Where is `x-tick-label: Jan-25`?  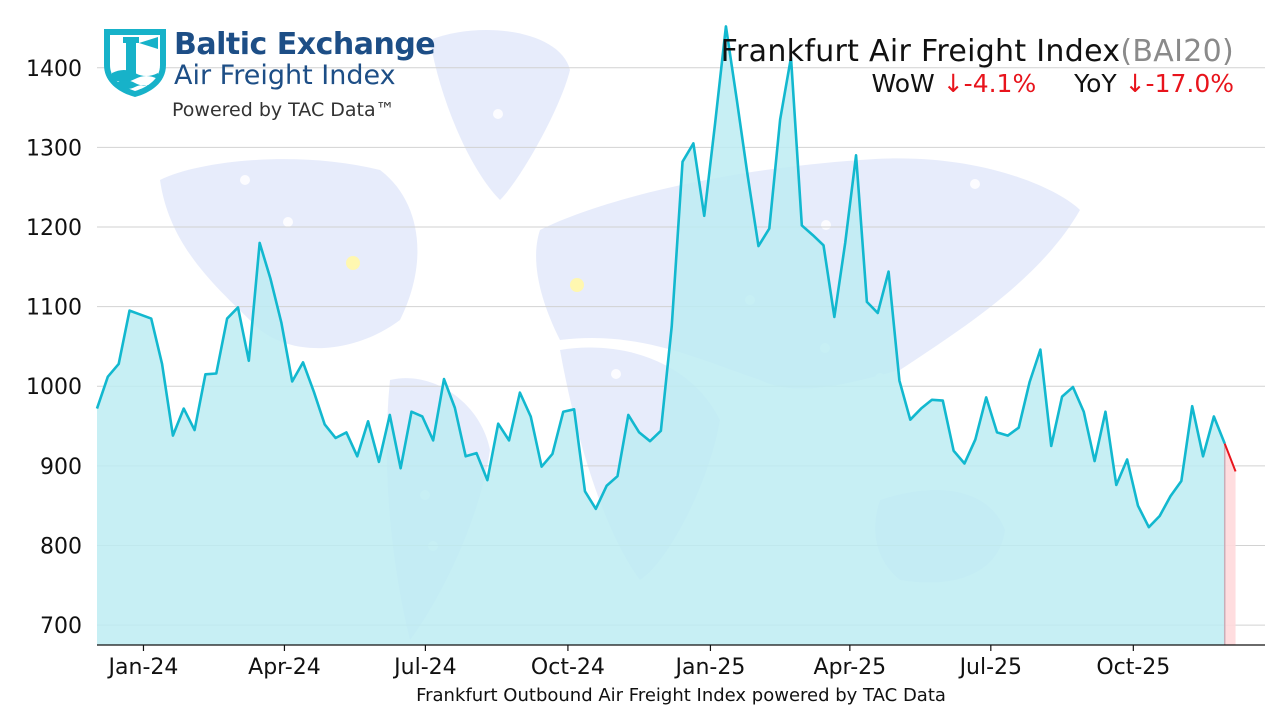 x-tick-label: Jan-25 is located at coordinates (710, 667).